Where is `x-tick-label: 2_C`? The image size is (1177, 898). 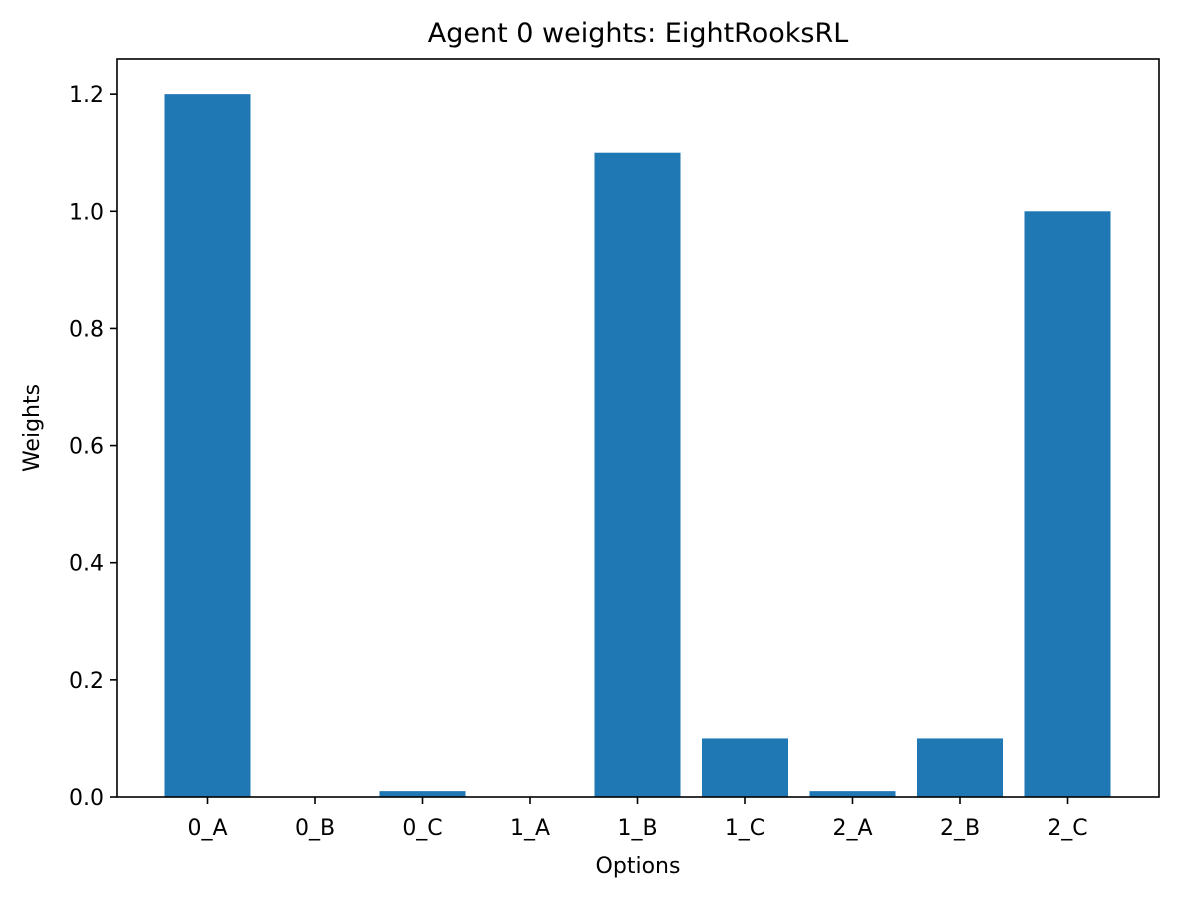
x-tick-label: 2_C is located at coordinates (1067, 828).